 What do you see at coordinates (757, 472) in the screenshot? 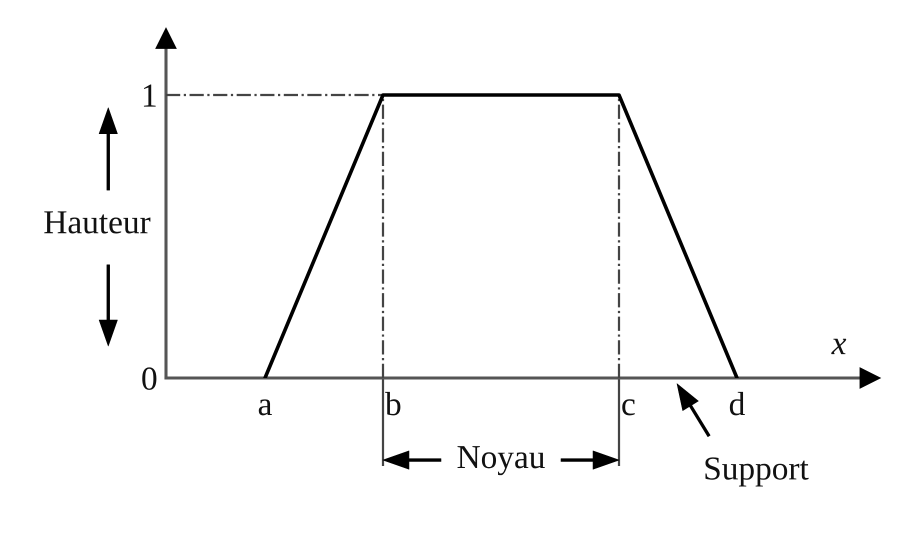
I see `text: Support` at bounding box center [757, 472].